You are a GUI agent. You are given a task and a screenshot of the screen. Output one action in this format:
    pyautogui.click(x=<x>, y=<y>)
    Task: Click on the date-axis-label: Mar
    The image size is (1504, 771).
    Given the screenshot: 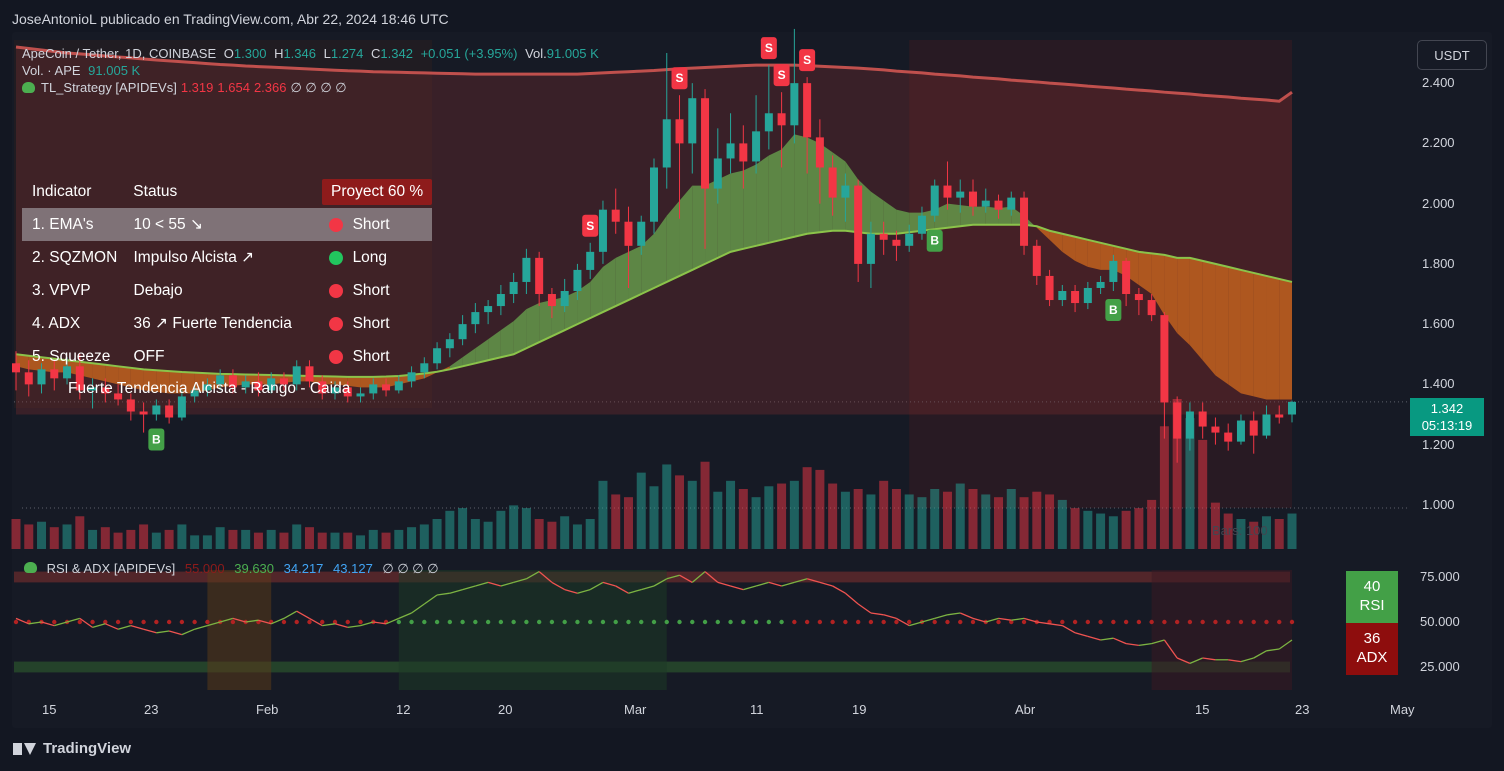 What is the action you would take?
    pyautogui.click(x=635, y=709)
    